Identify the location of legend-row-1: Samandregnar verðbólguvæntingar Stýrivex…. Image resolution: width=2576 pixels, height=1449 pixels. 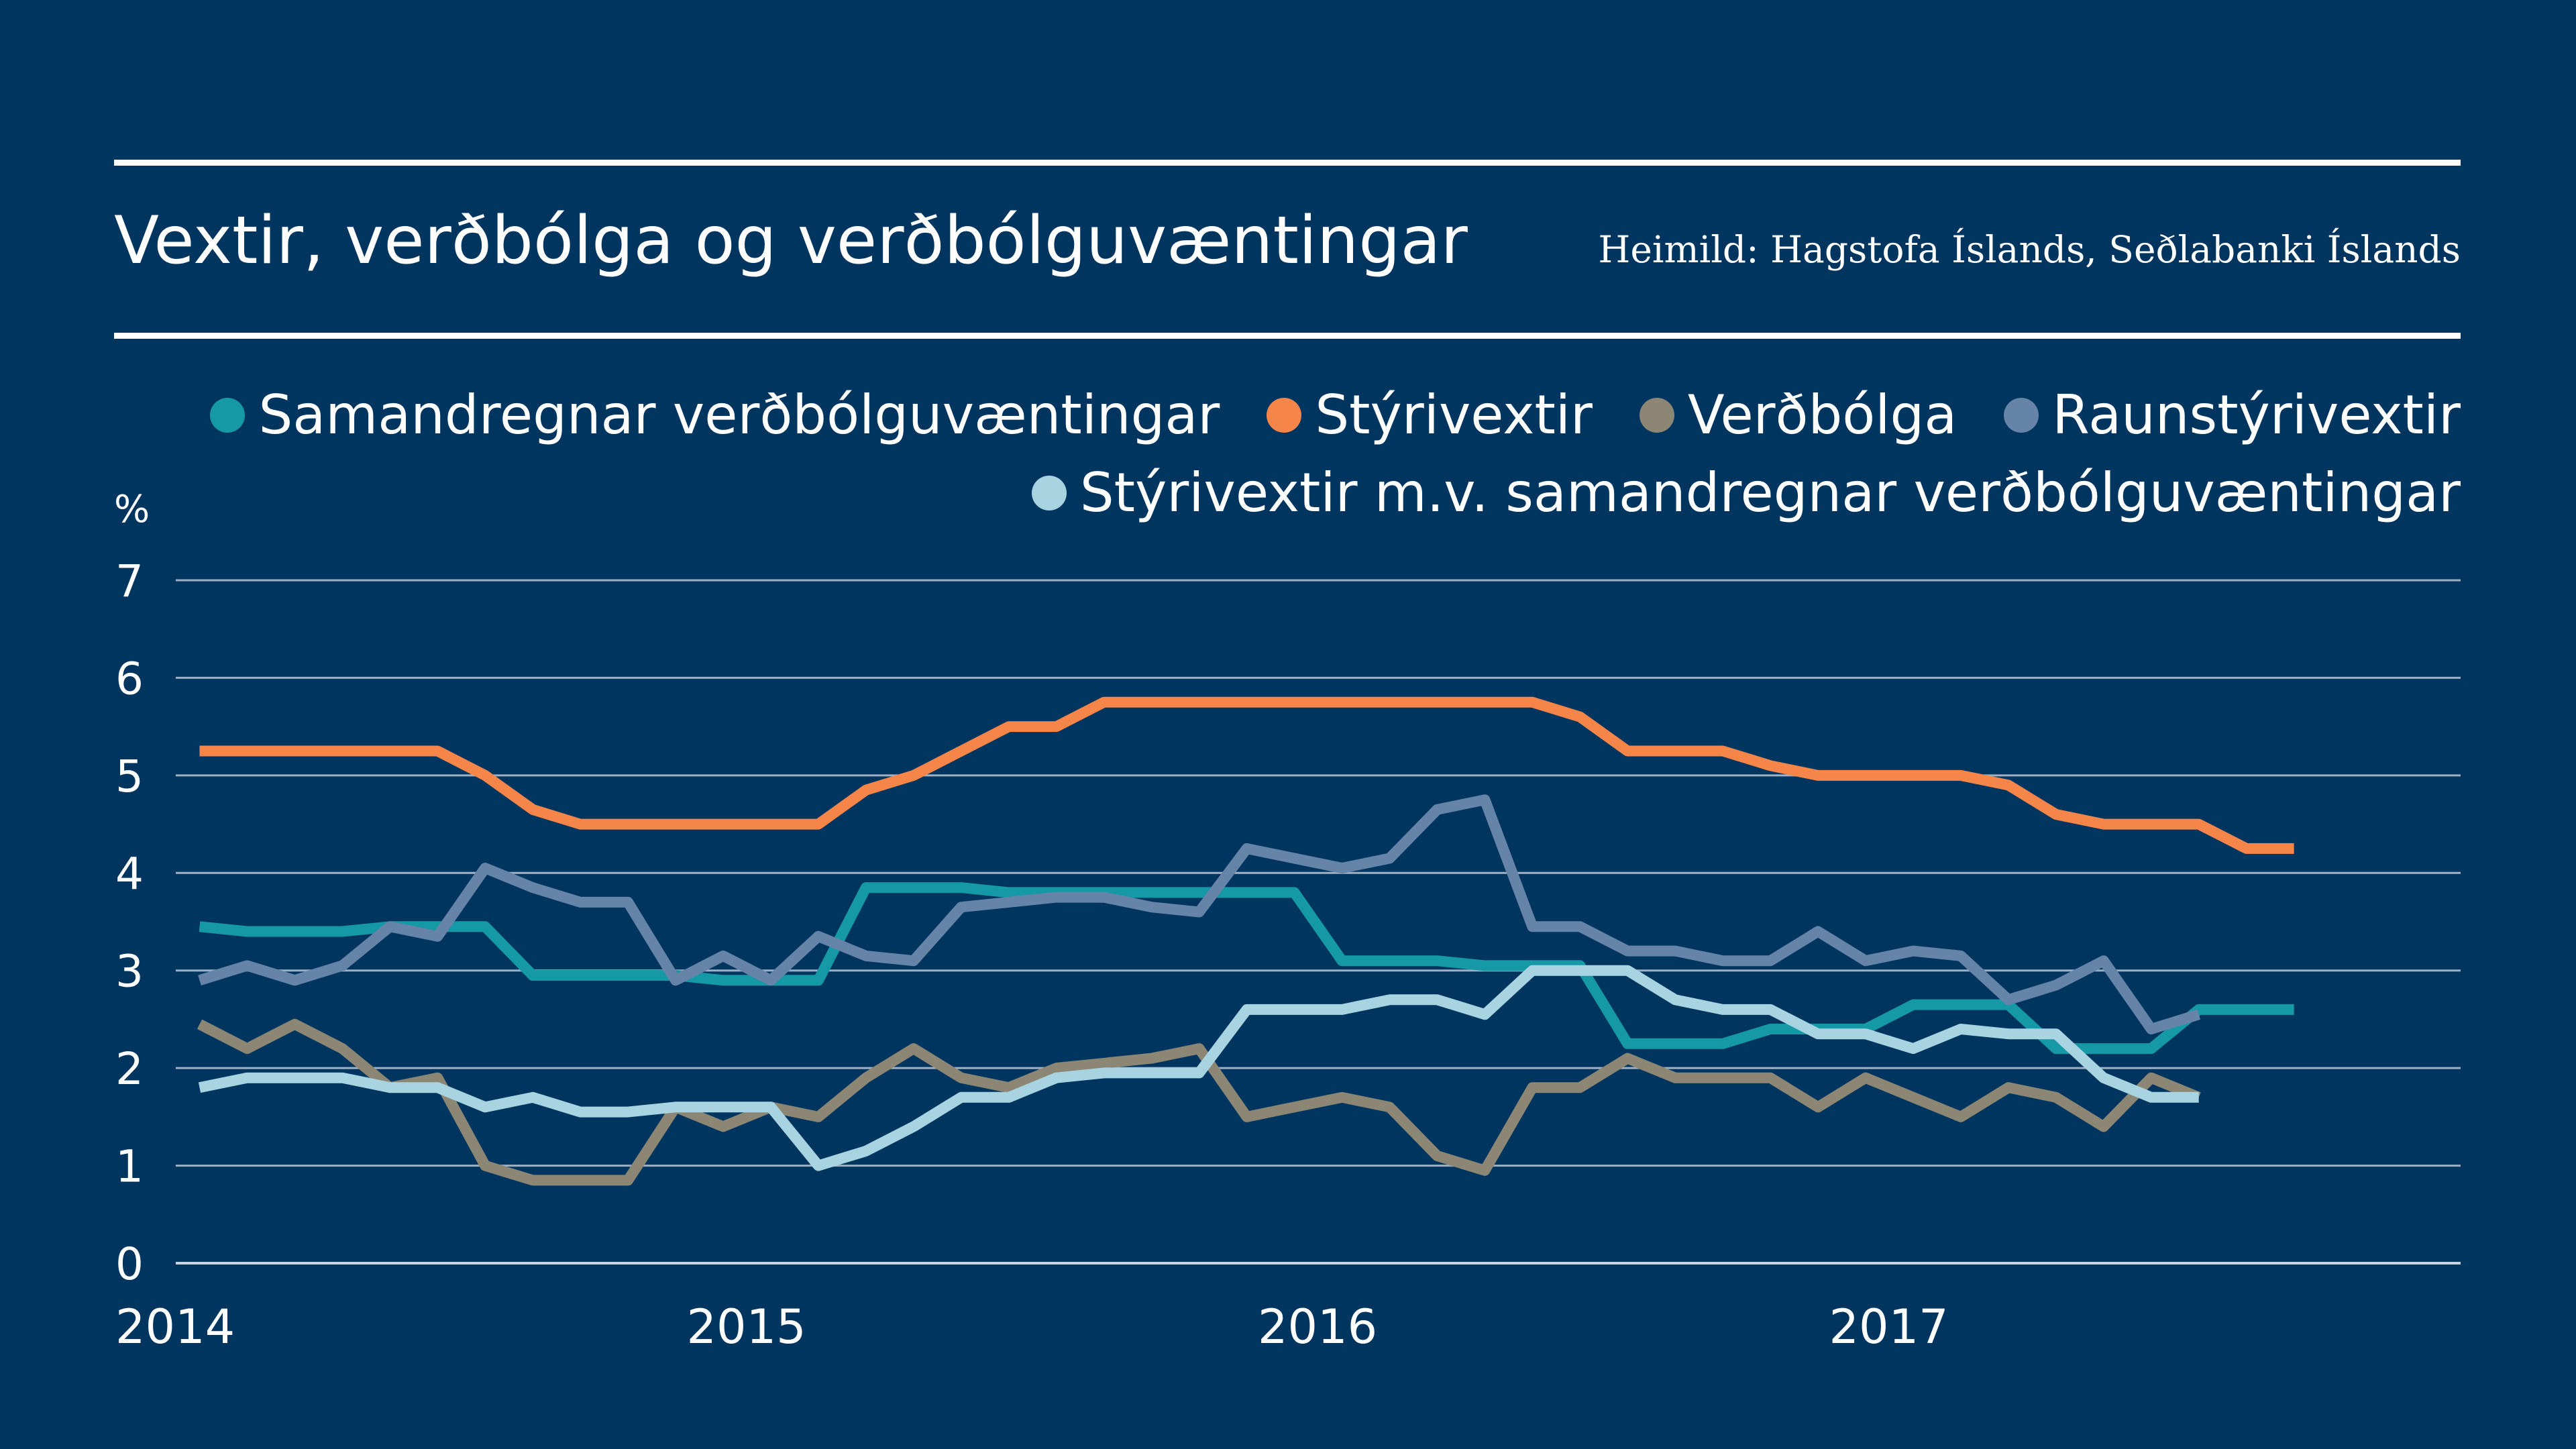
(1335, 415).